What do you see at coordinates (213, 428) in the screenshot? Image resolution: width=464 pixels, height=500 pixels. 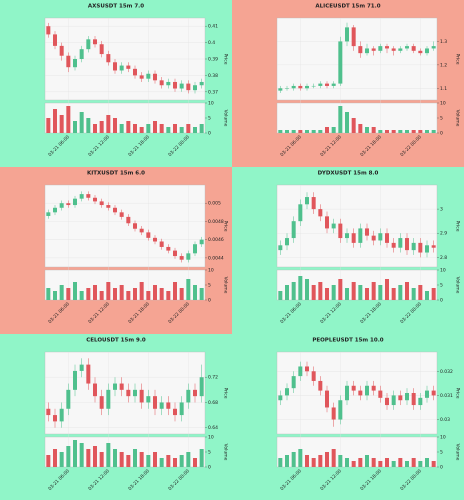 I see `y-tick-label: 0.64` at bounding box center [213, 428].